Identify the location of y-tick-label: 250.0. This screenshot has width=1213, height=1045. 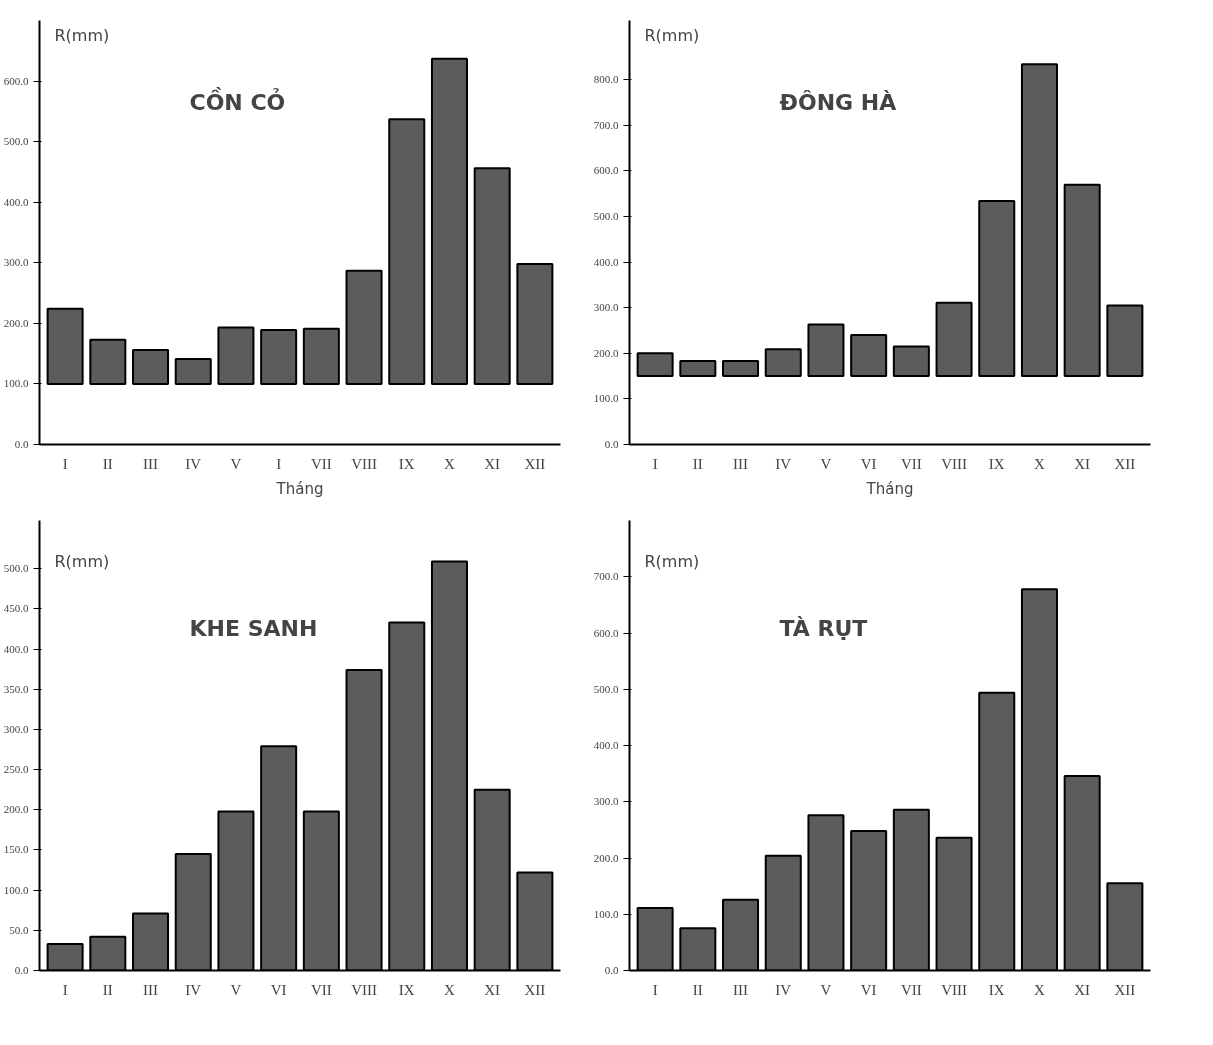
(16, 769).